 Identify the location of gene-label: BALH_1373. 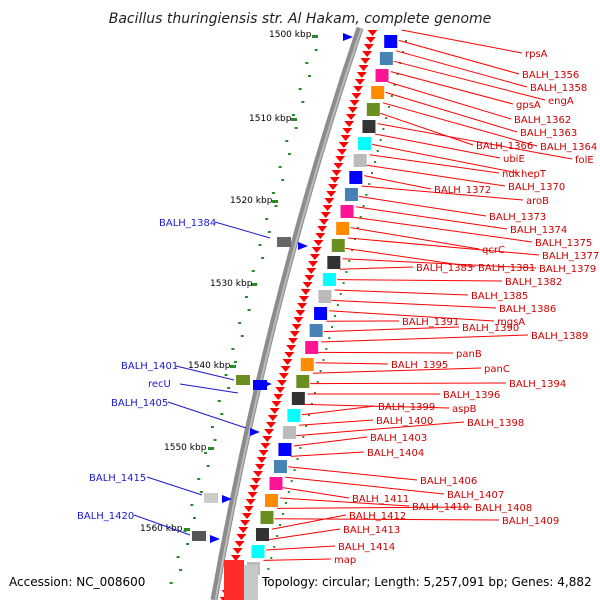
(517, 217).